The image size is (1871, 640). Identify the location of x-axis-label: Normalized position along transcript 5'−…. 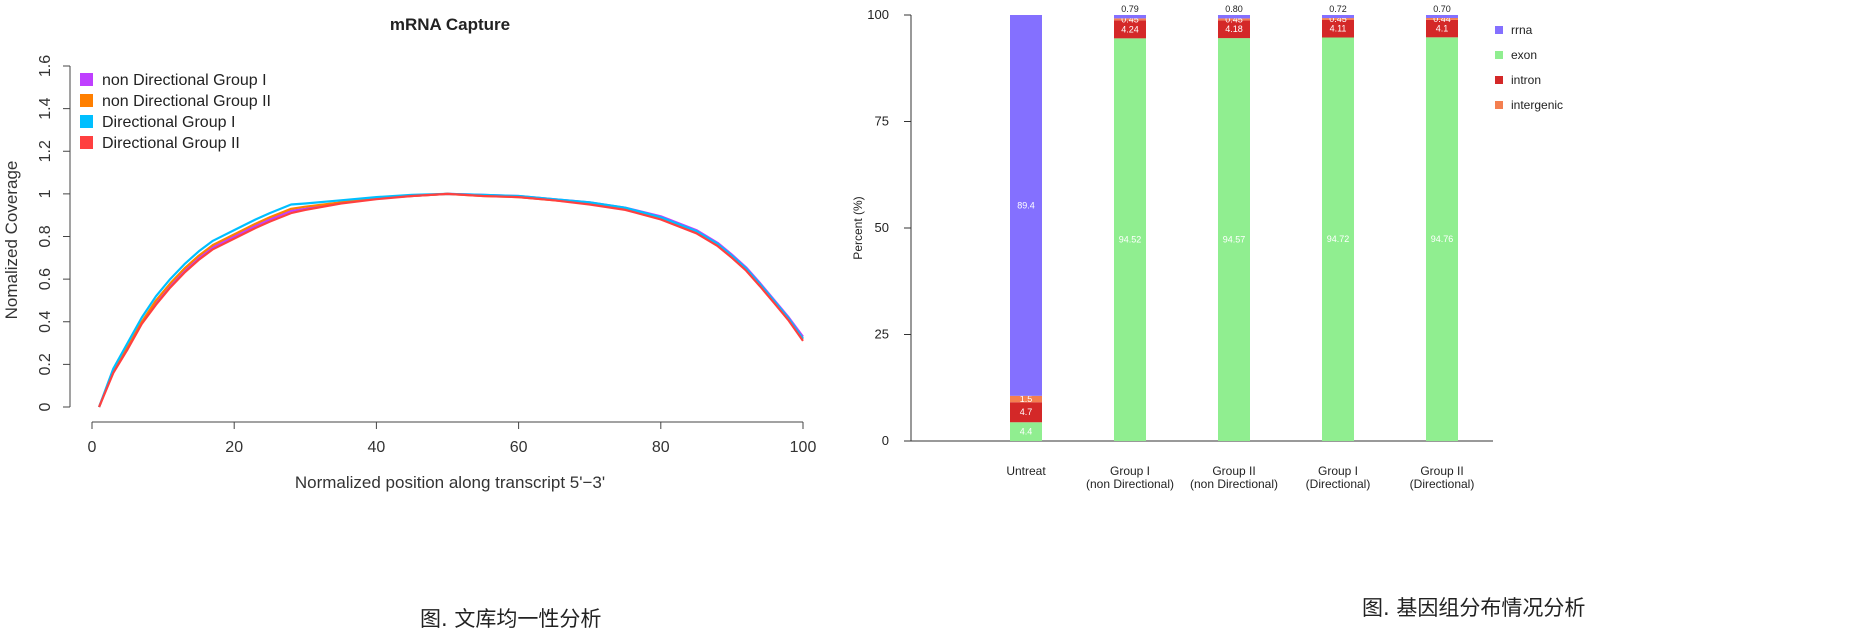
(450, 482).